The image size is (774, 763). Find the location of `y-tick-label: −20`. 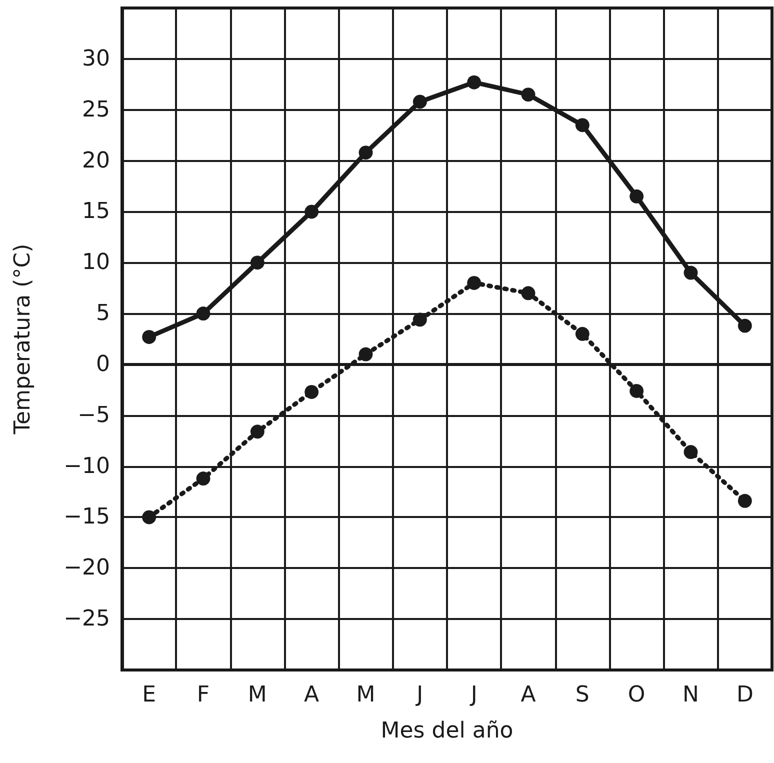

y-tick-label: −20 is located at coordinates (87, 568).